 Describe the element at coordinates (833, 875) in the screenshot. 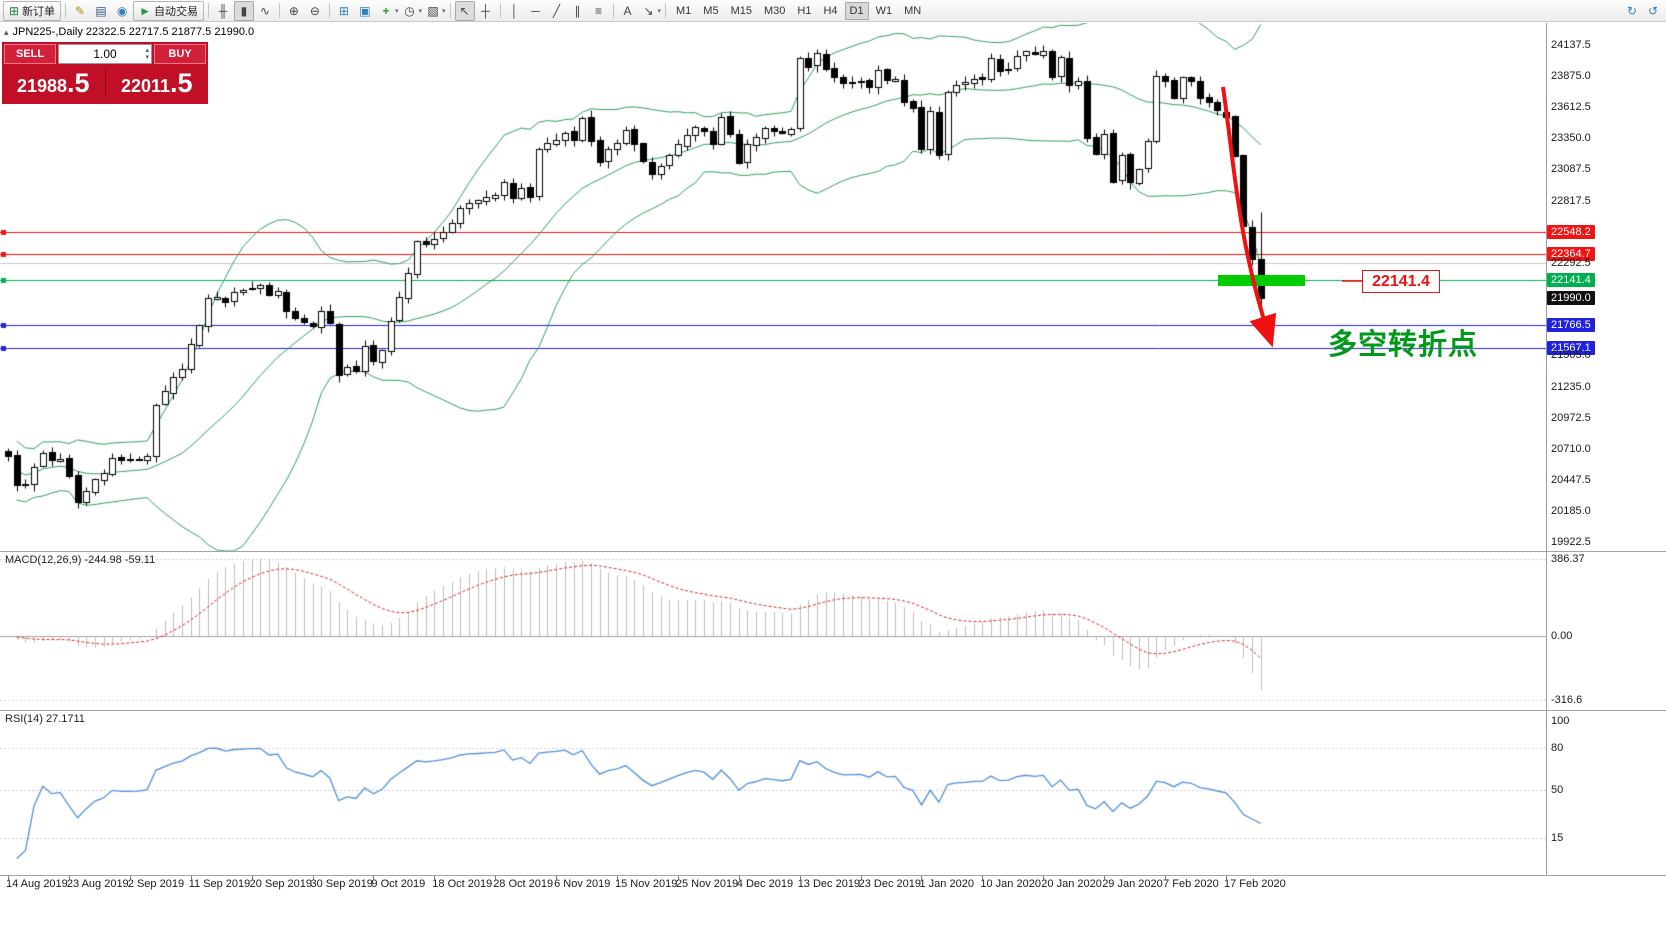

I see `panel-separator-rsi-time` at that location.